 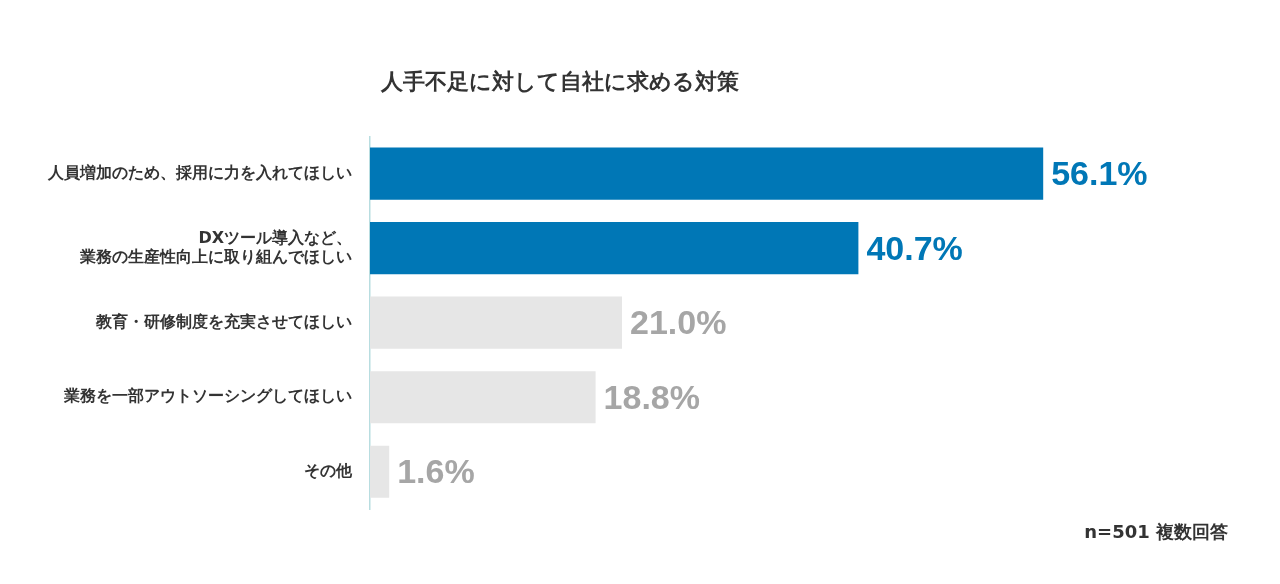 I want to click on data-label: 56.1%, so click(x=1099, y=173).